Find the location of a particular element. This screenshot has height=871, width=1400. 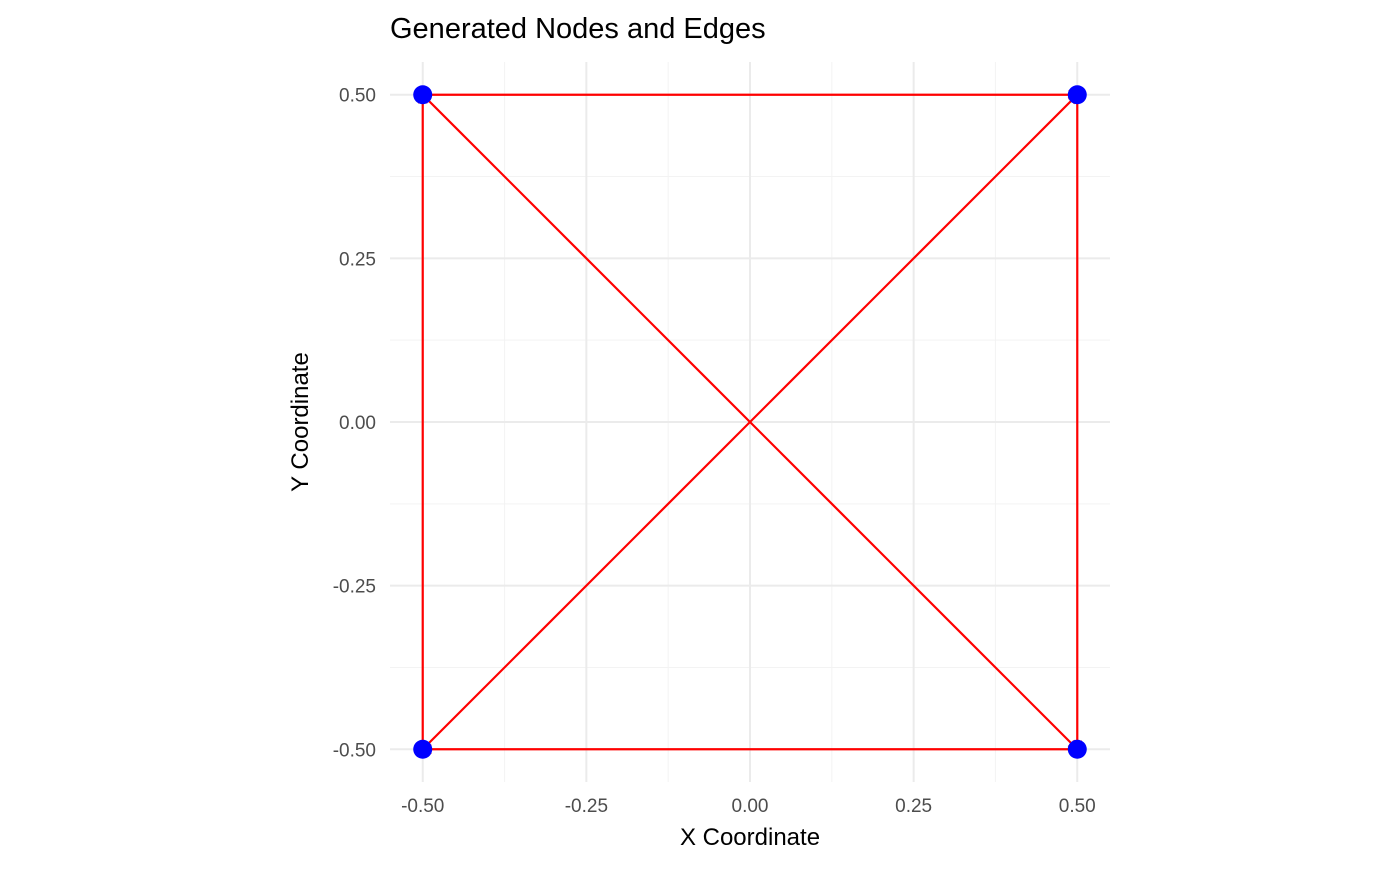

x-tick-label: -0.25 is located at coordinates (586, 806).